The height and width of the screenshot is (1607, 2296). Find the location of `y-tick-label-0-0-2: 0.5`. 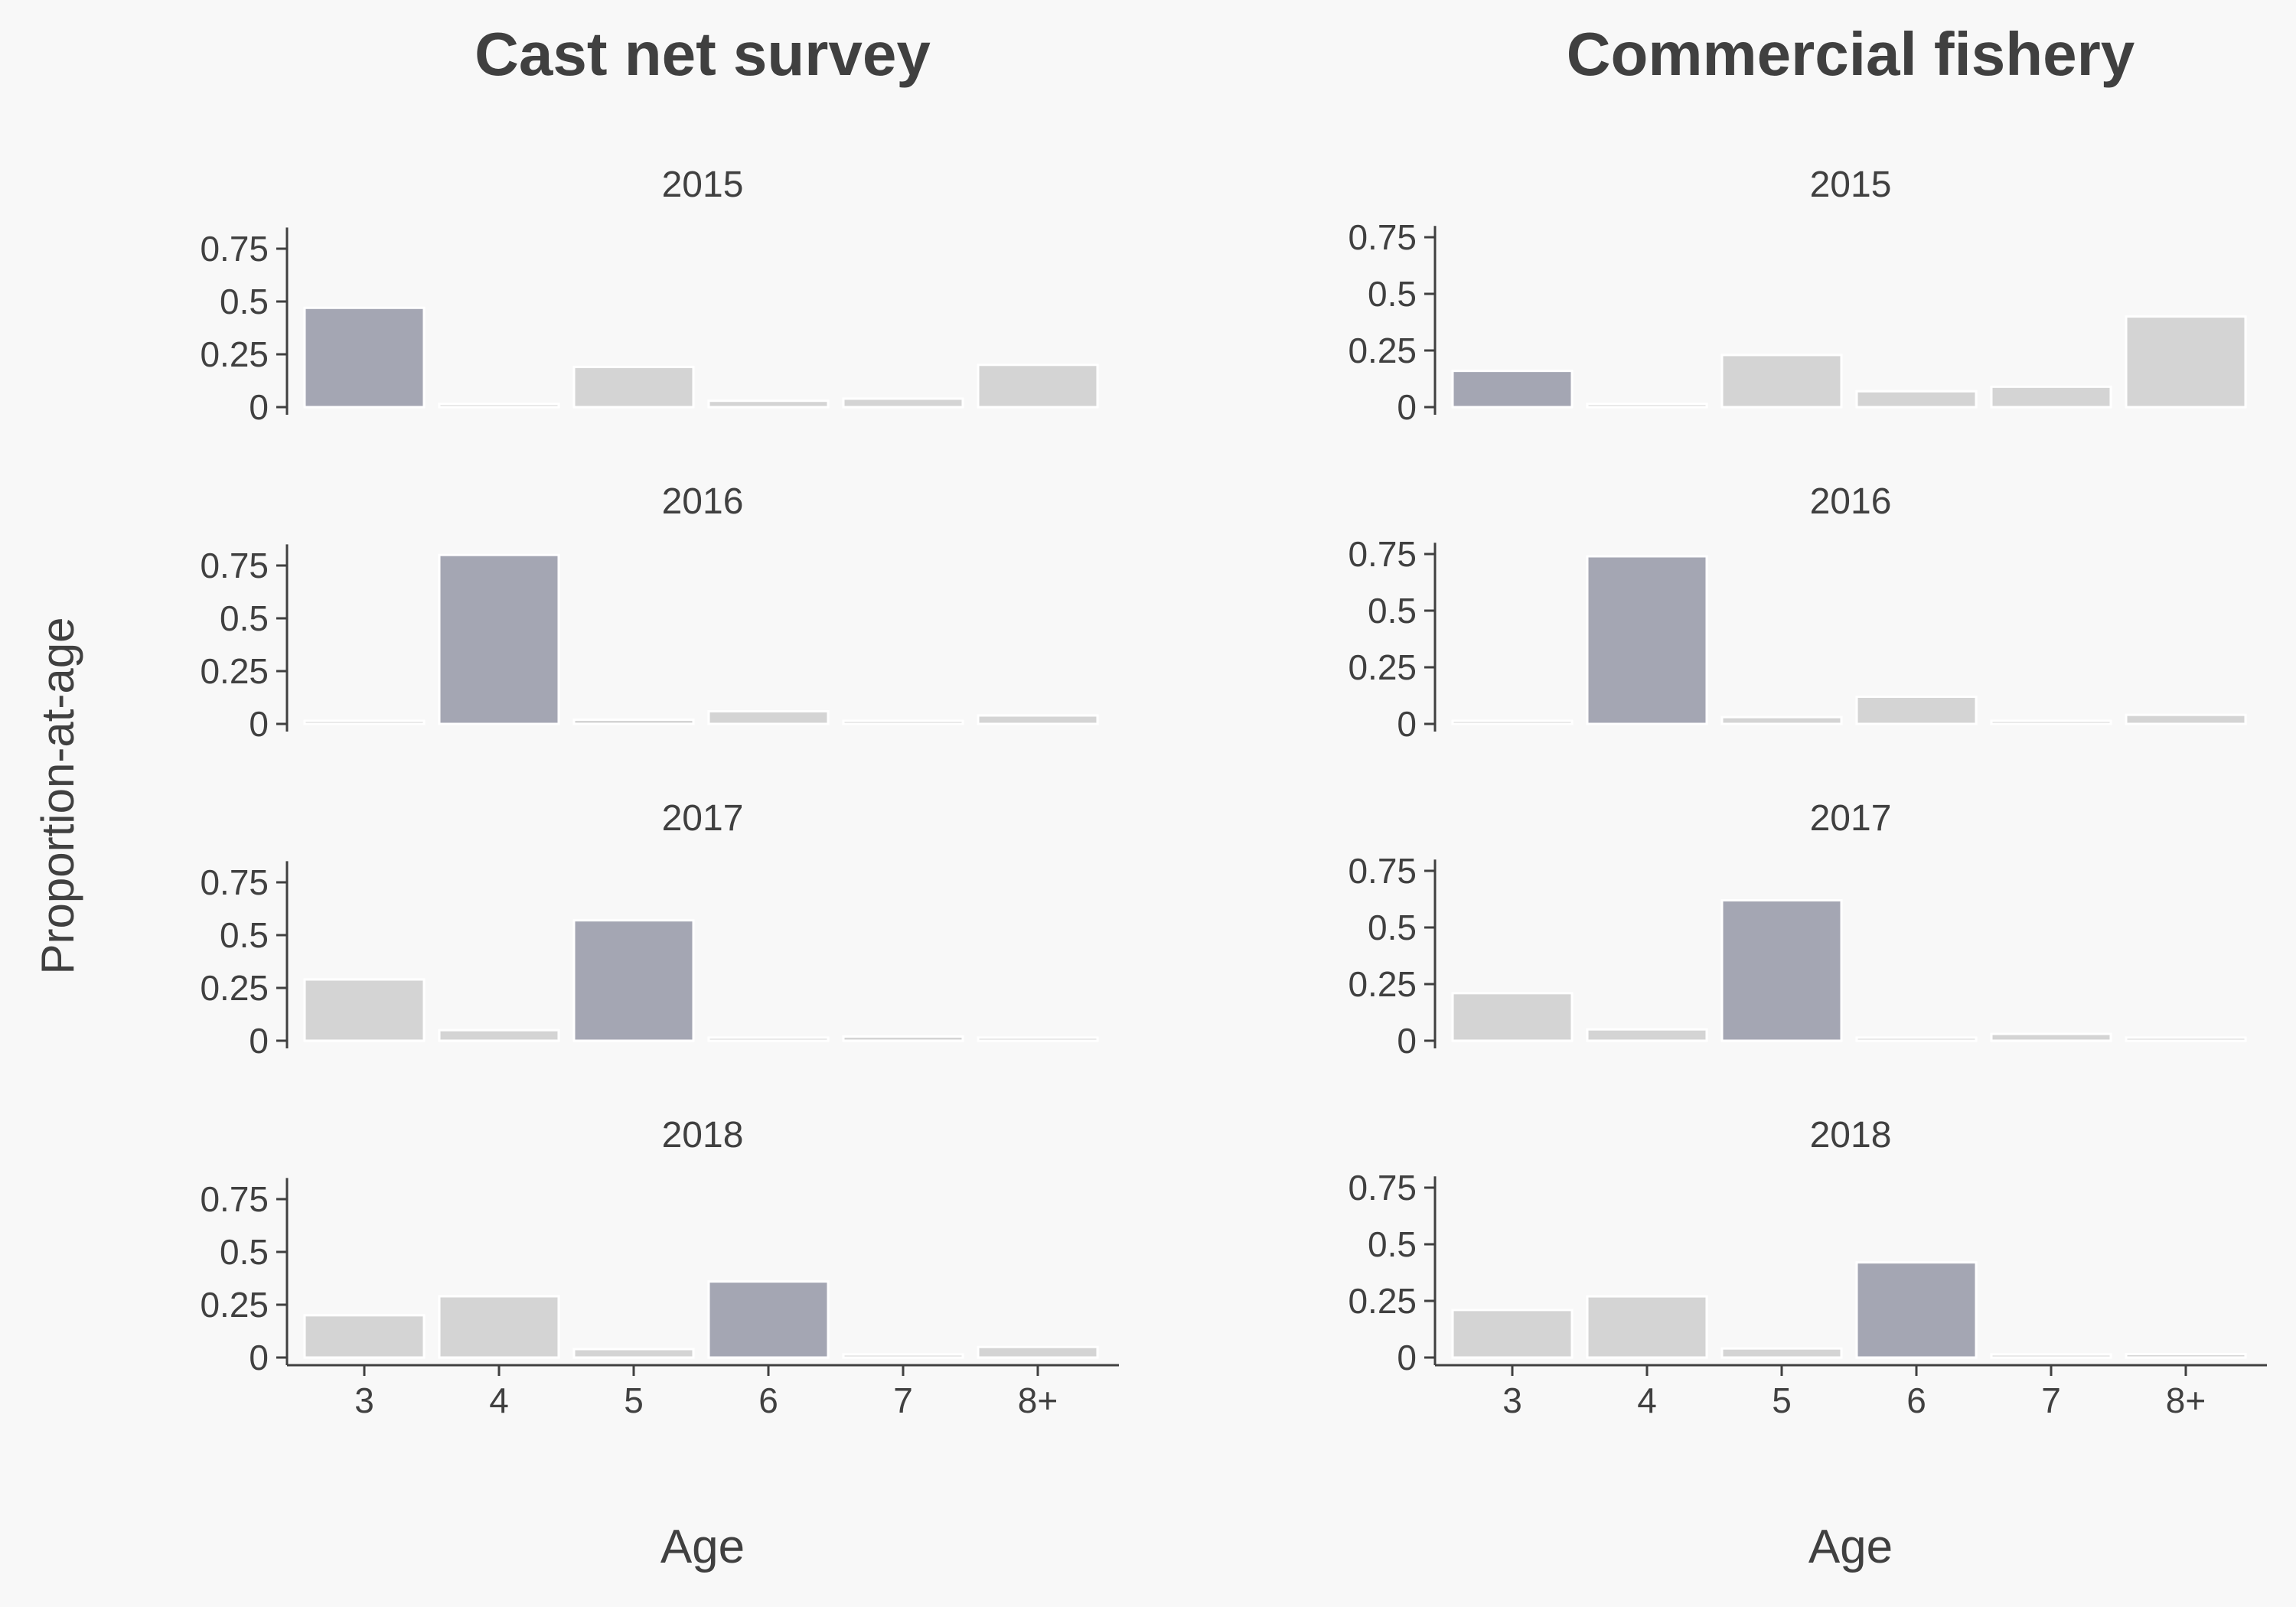

y-tick-label-0-0-2: 0.5 is located at coordinates (244, 301).